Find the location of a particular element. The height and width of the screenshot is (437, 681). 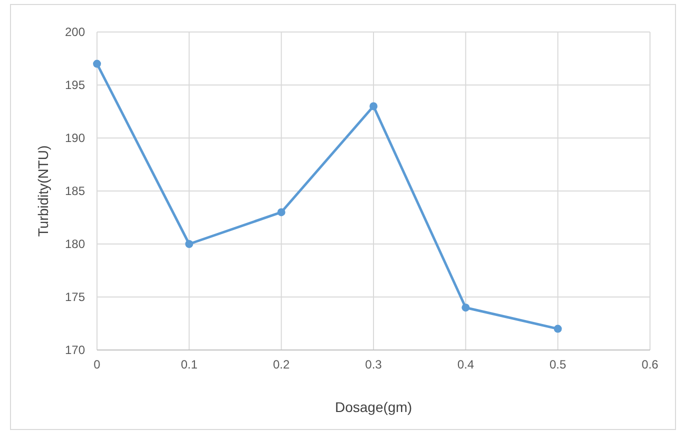

y-tick-label: 190 is located at coordinates (75, 137).